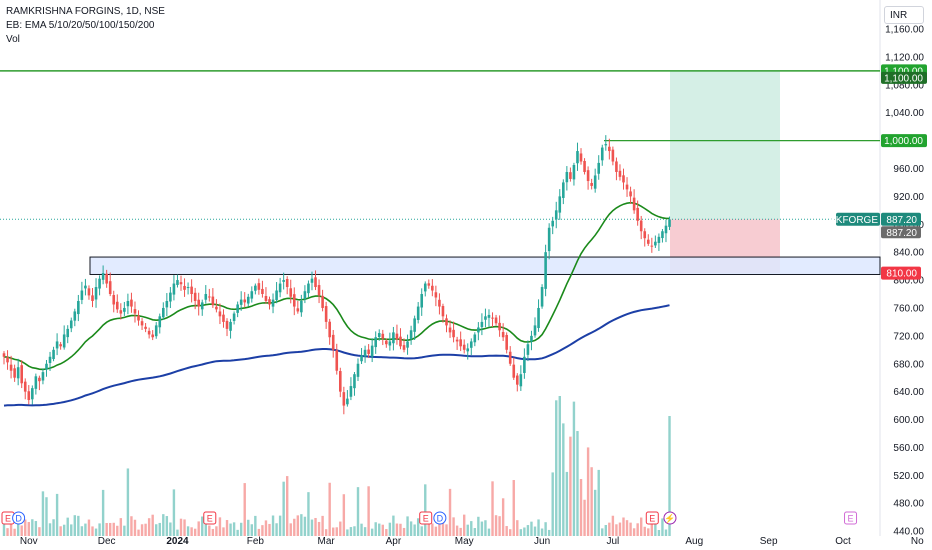 The width and height of the screenshot is (932, 550). I want to click on y-tick-label: 1,160.00, so click(904, 30).